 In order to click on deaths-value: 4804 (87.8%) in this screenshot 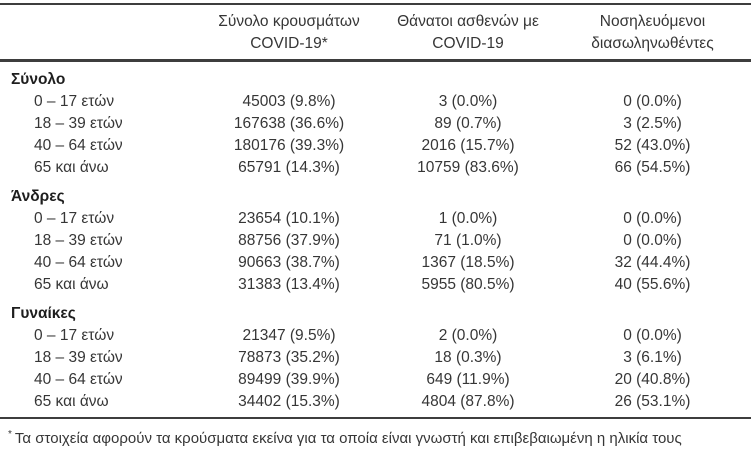, I will do `click(468, 401)`.